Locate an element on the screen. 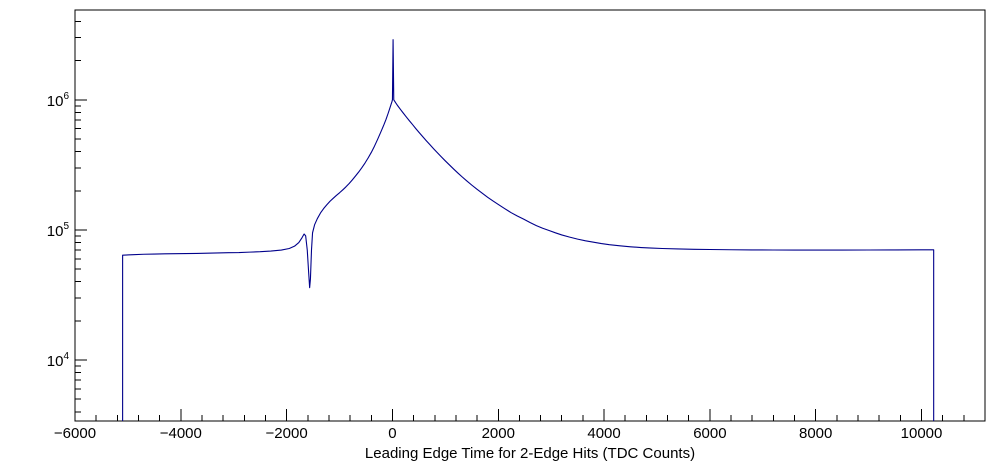 Image resolution: width=996 pixels, height=472 pixels. y-axis-ticks is located at coordinates (81, 216).